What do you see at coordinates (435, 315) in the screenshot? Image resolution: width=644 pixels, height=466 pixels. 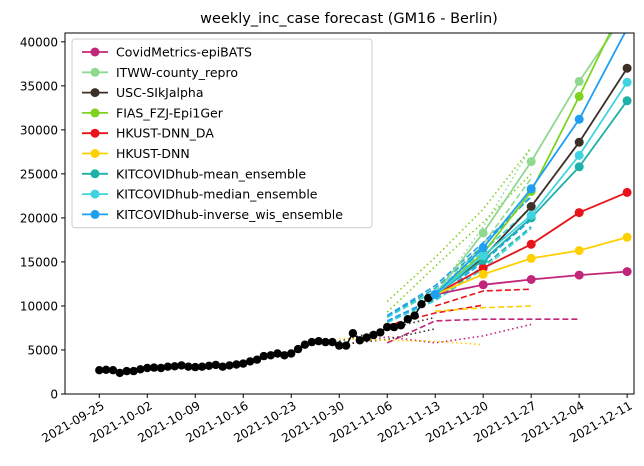 I see `hkust-dnn-da-lower-line` at bounding box center [435, 315].